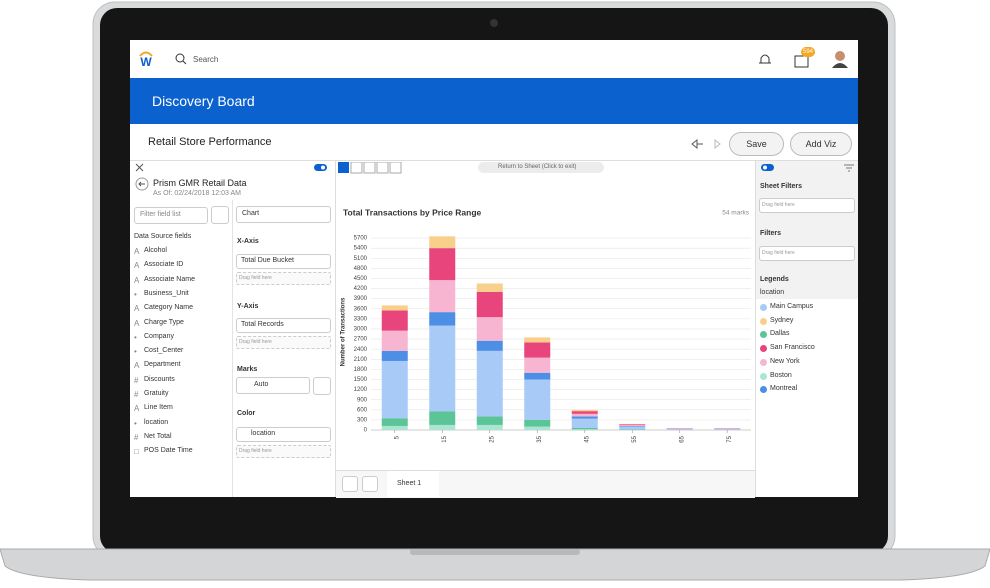 The image size is (990, 588). I want to click on color-label: Color, so click(246, 413).